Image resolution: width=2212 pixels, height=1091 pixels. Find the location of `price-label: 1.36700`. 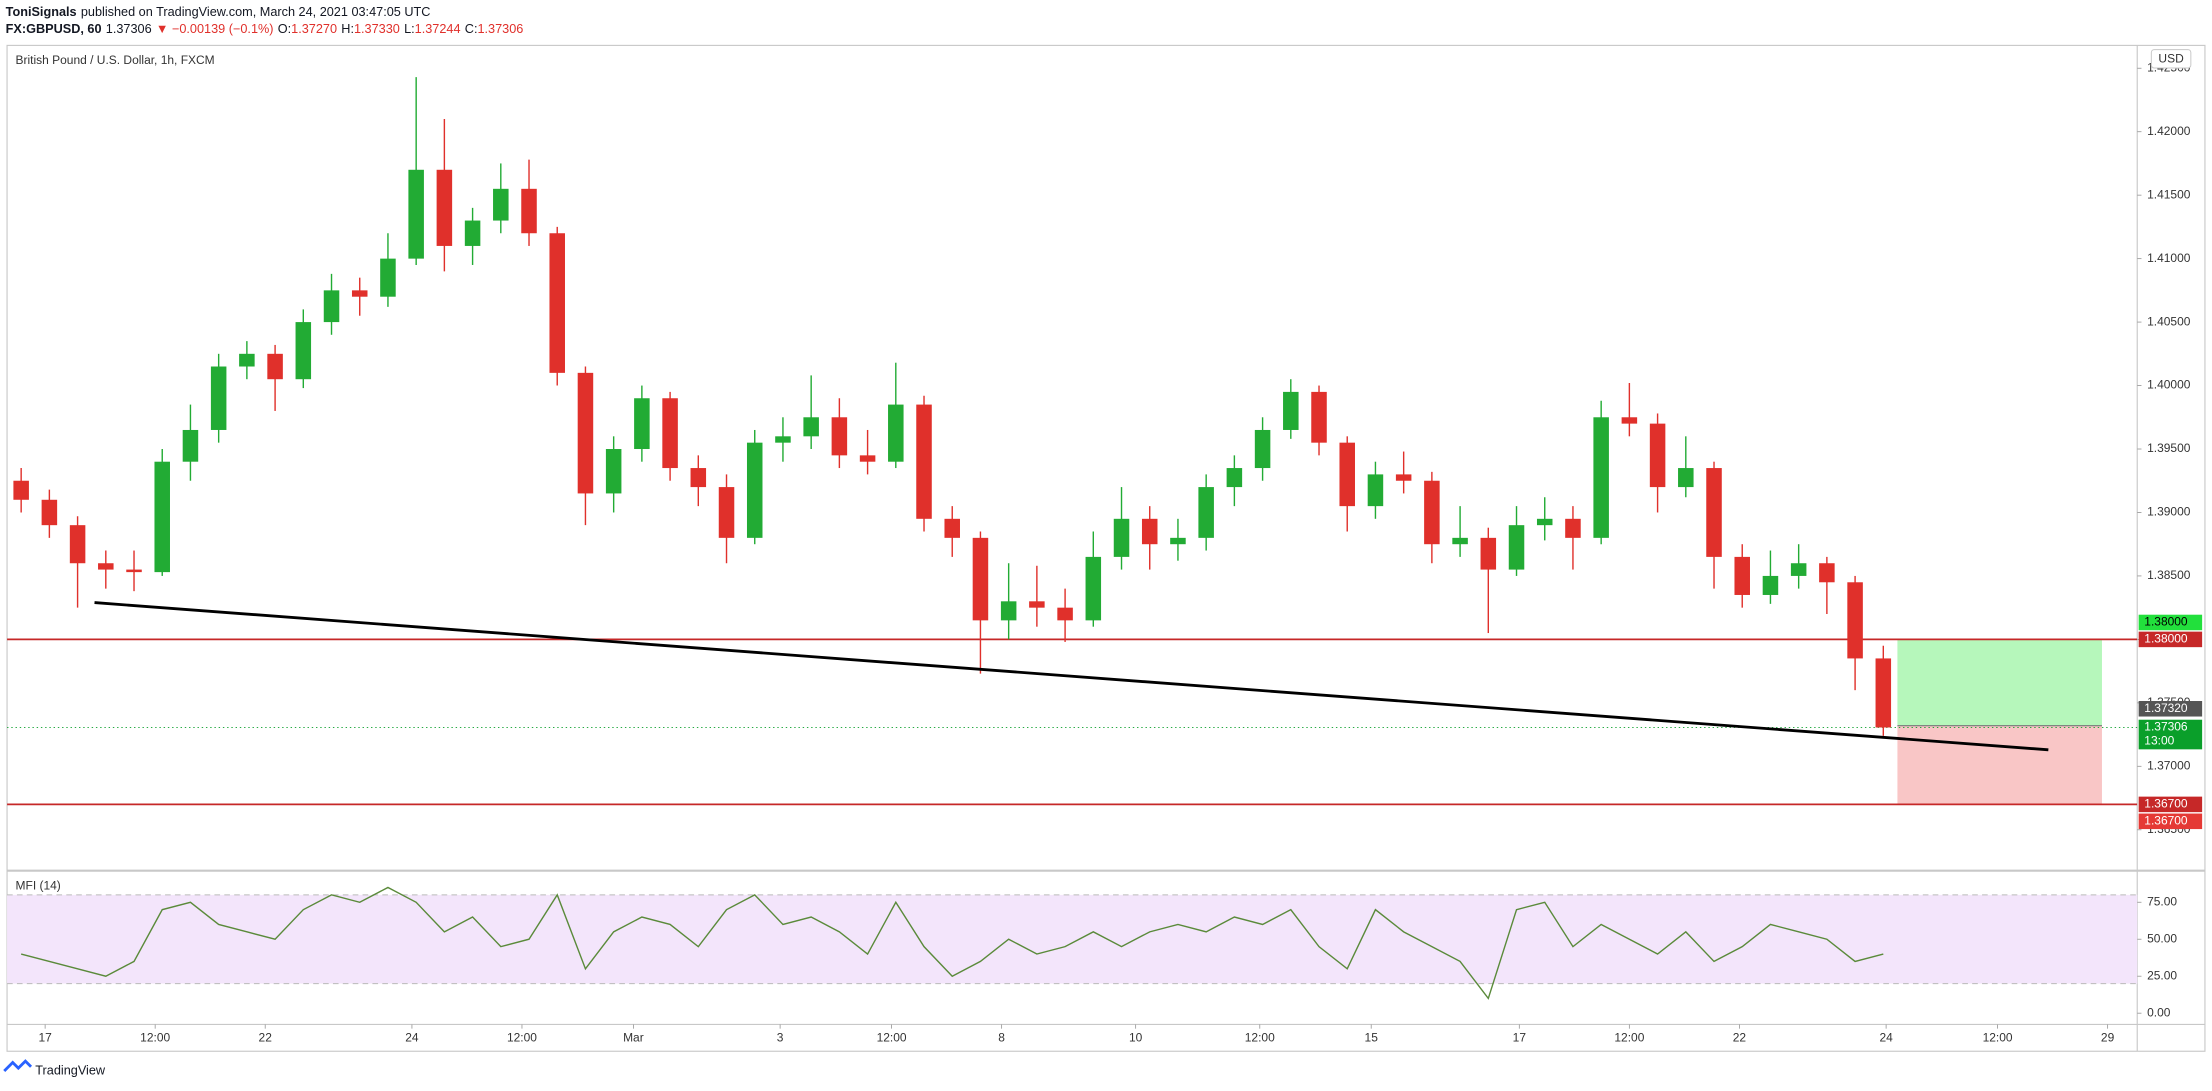

price-label: 1.36700 is located at coordinates (2166, 820).